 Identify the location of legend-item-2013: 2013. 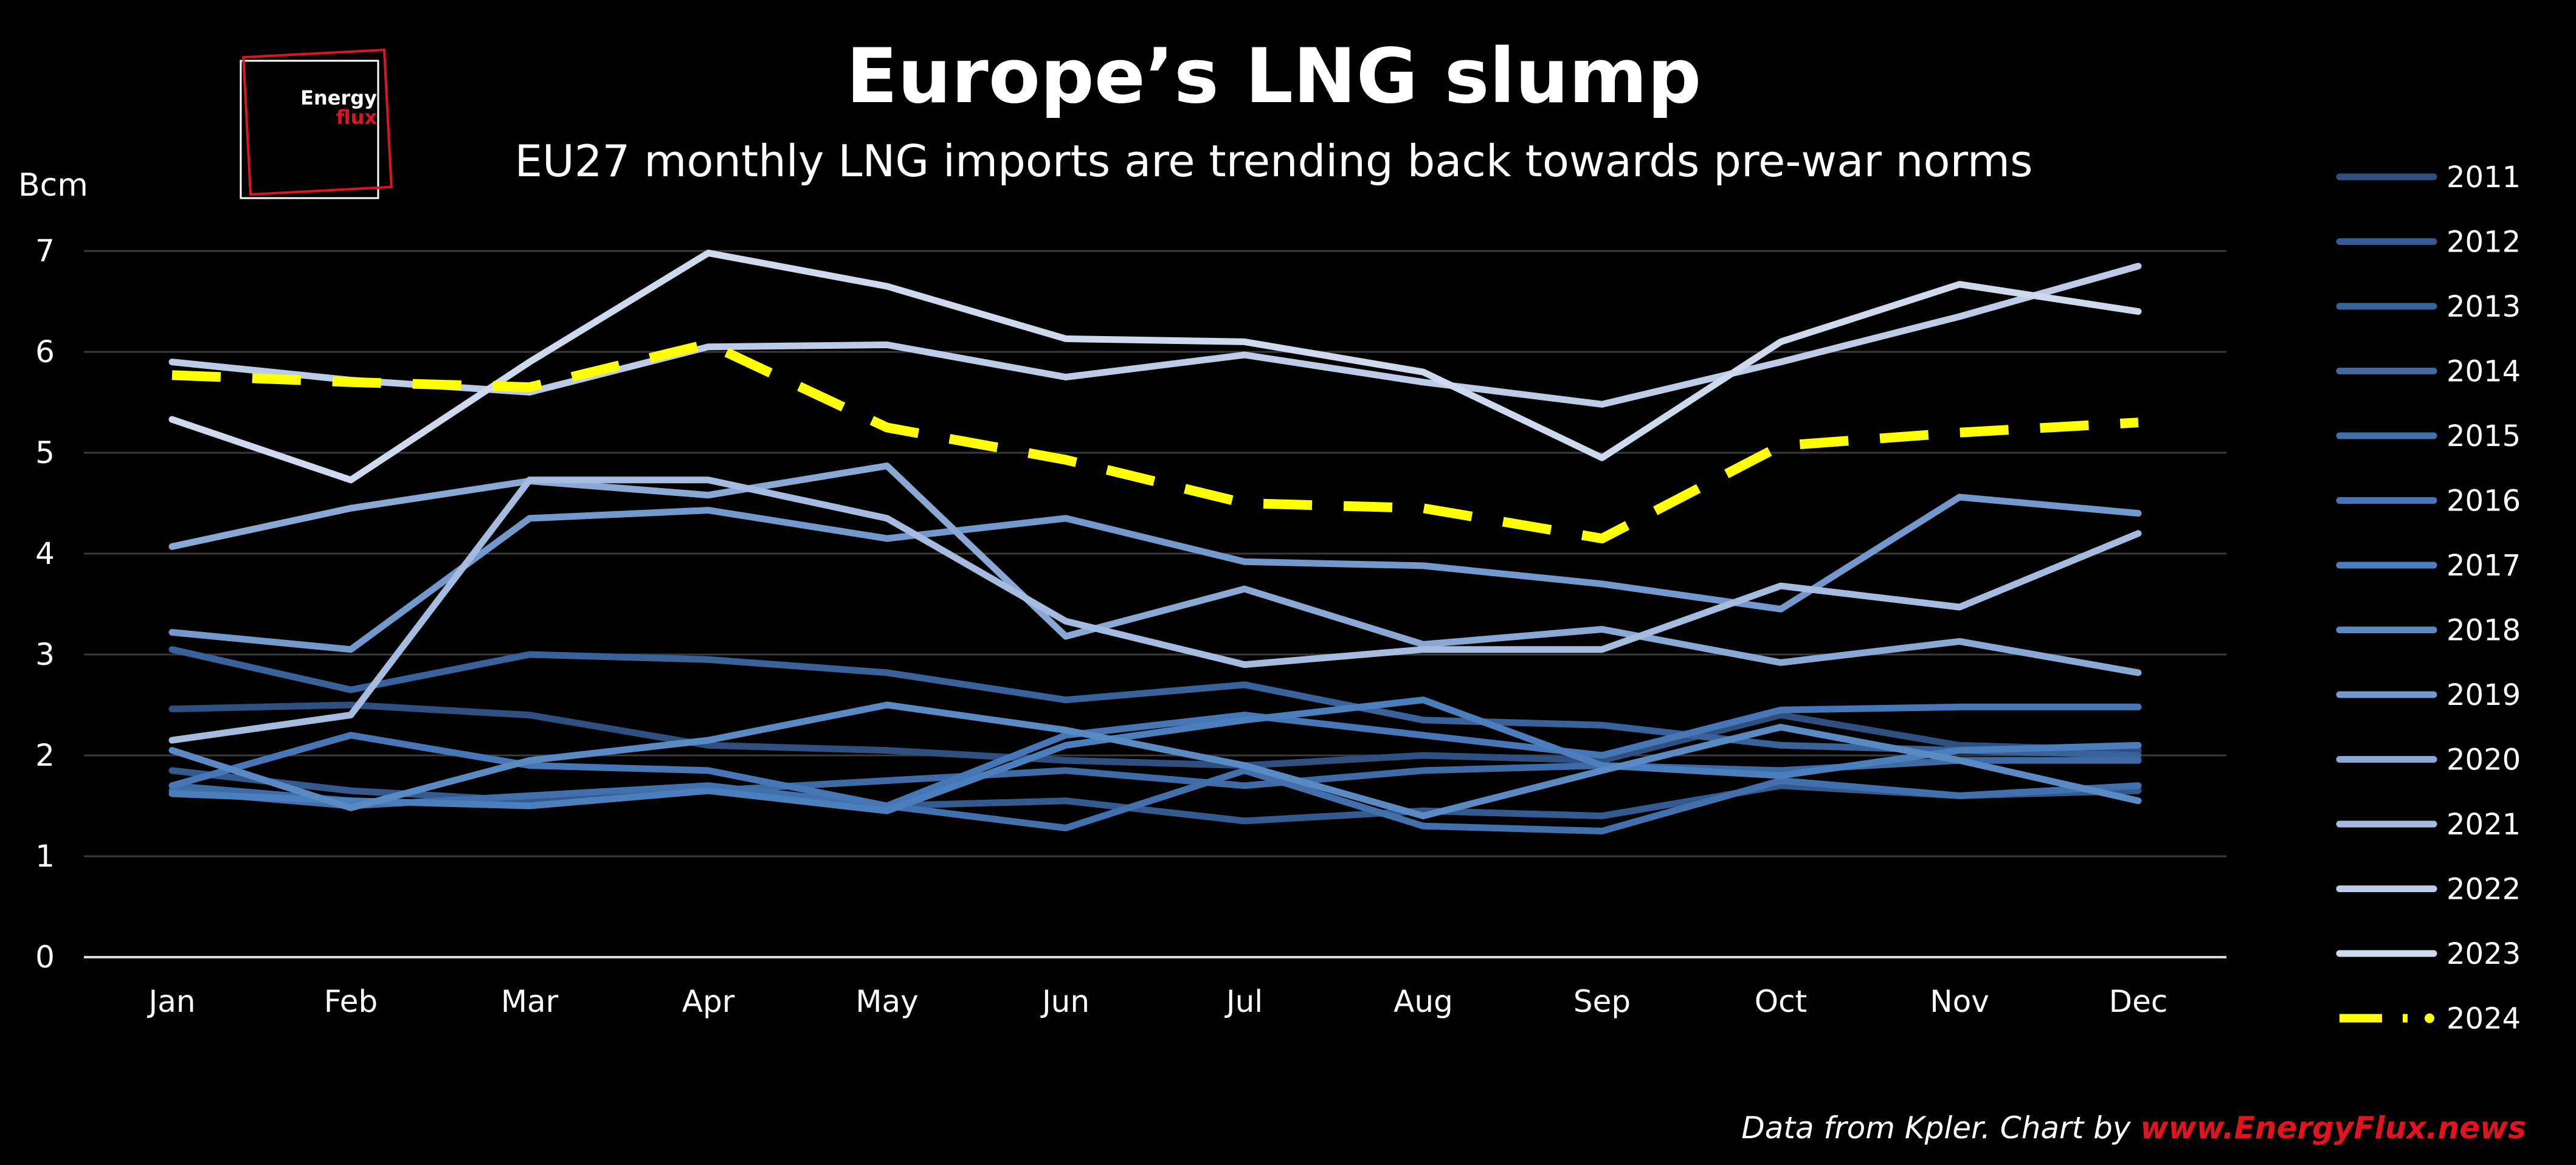
(2429, 307).